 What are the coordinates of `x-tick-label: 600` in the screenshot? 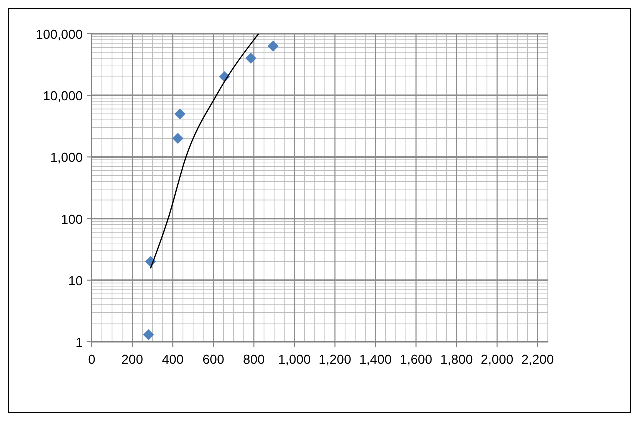 It's located at (213, 359).